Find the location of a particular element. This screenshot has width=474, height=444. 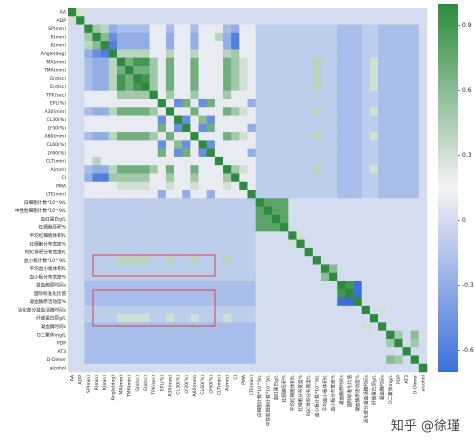

colorbar is located at coordinates (448, 188).